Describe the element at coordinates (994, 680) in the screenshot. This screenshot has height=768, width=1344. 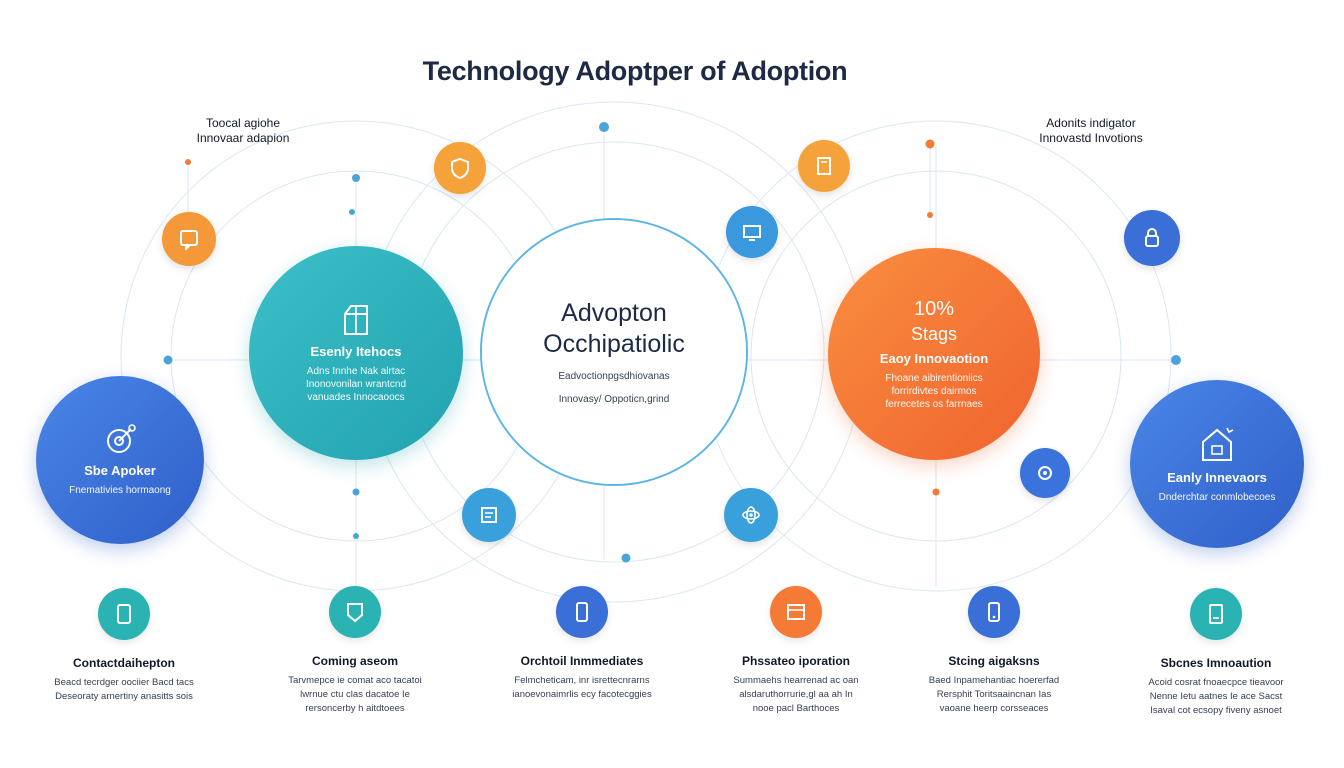
I see `card-desc-line: Baed Inpamehantiac hoererfad` at that location.